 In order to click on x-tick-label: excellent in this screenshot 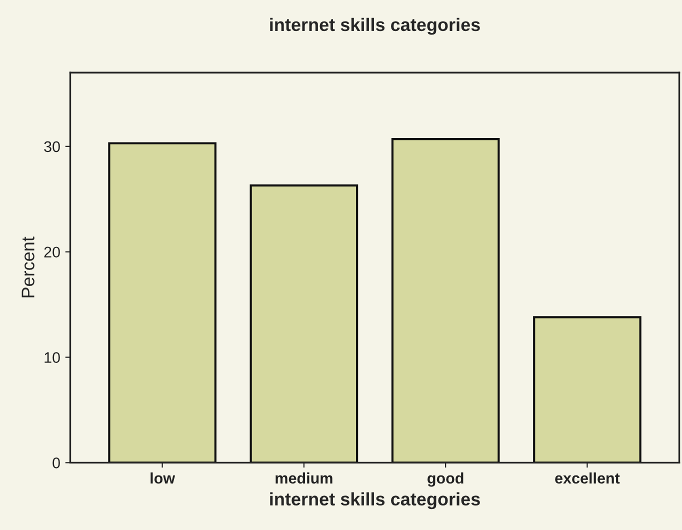, I will do `click(587, 478)`.